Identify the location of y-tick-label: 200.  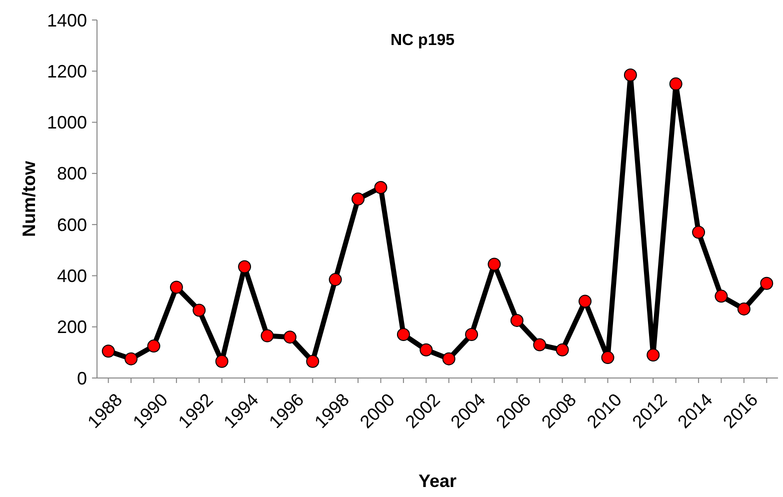
(71, 327).